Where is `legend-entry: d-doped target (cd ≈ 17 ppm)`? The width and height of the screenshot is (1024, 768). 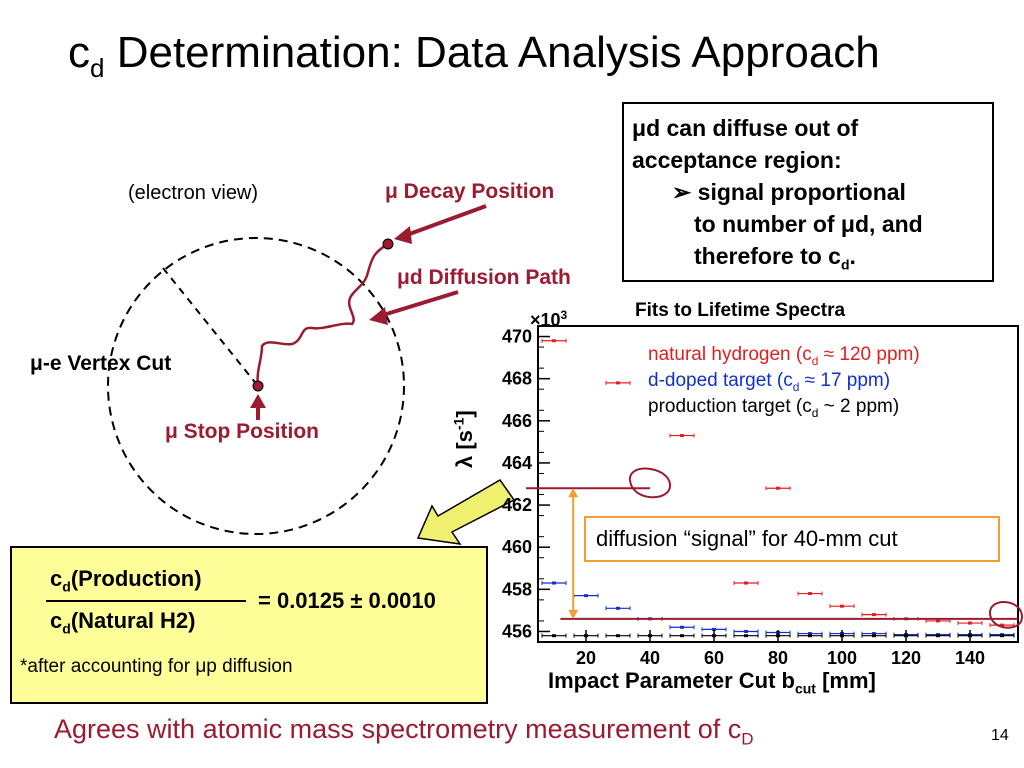 legend-entry: d-doped target (cd ≈ 17 ppm) is located at coordinates (769, 382).